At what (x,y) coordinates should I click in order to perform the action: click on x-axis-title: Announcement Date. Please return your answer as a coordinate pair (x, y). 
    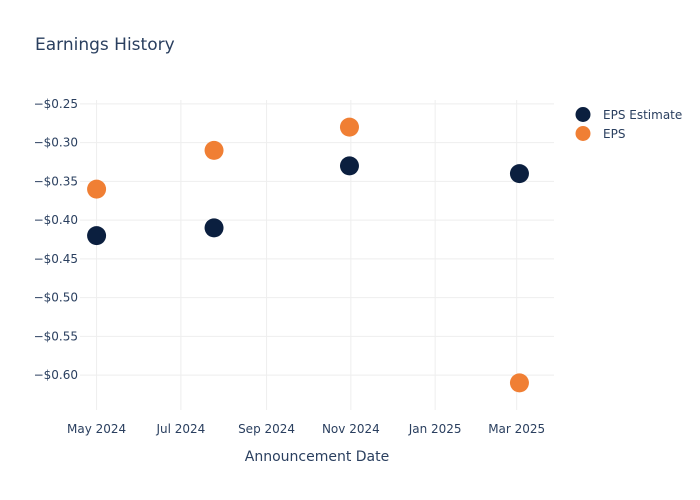
    Looking at the image, I should click on (317, 457).